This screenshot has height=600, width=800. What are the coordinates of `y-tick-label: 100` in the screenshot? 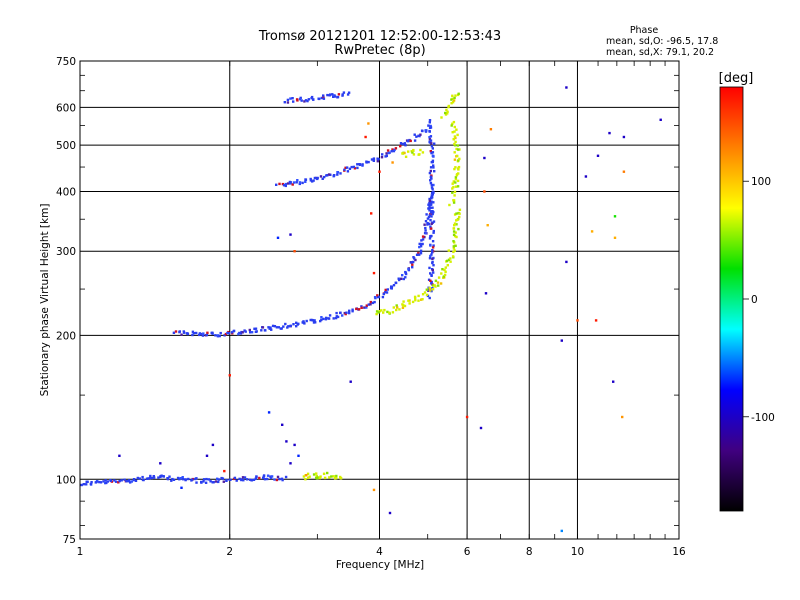 It's located at (66, 480).